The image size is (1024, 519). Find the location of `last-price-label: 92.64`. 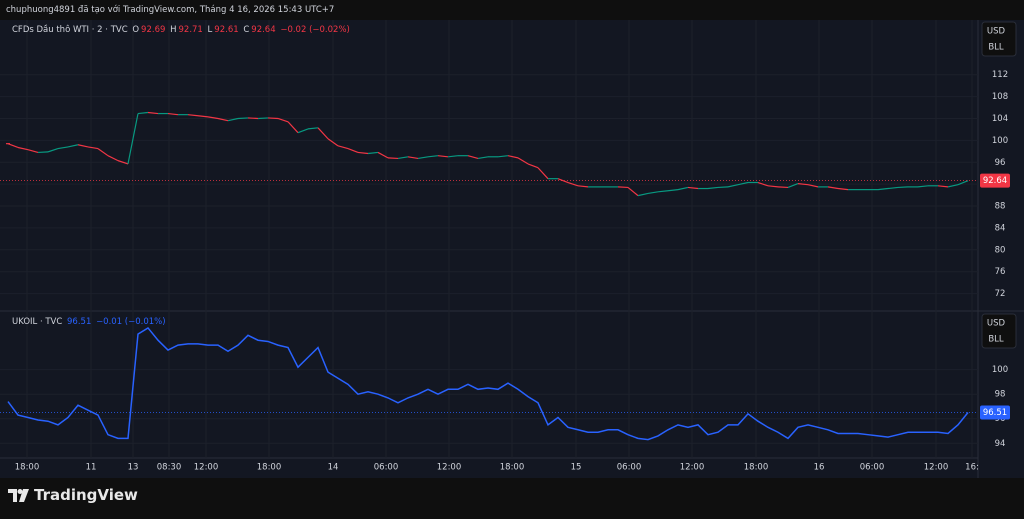

last-price-label: 92.64 is located at coordinates (995, 181).